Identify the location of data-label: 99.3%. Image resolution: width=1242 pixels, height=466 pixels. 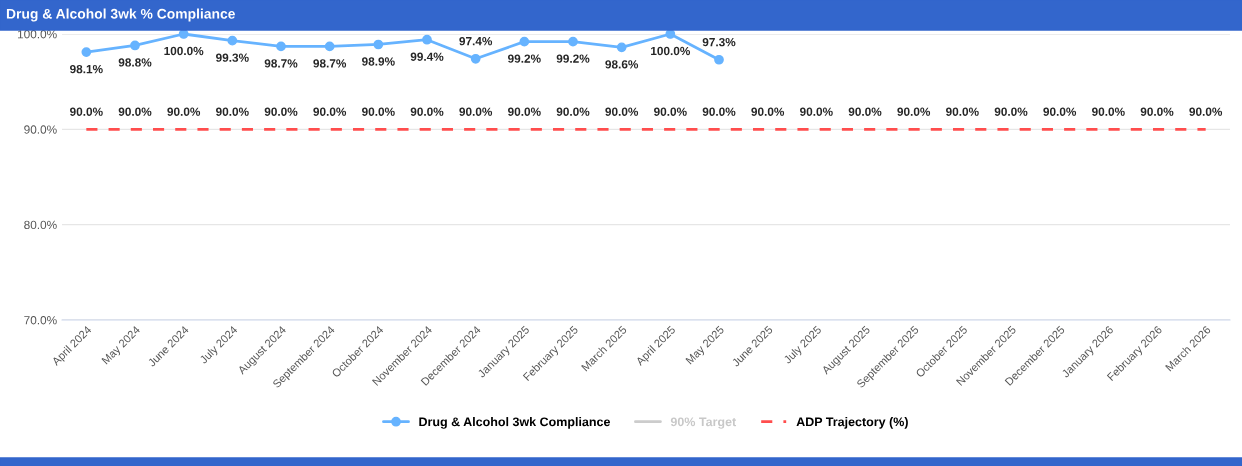
(232, 57).